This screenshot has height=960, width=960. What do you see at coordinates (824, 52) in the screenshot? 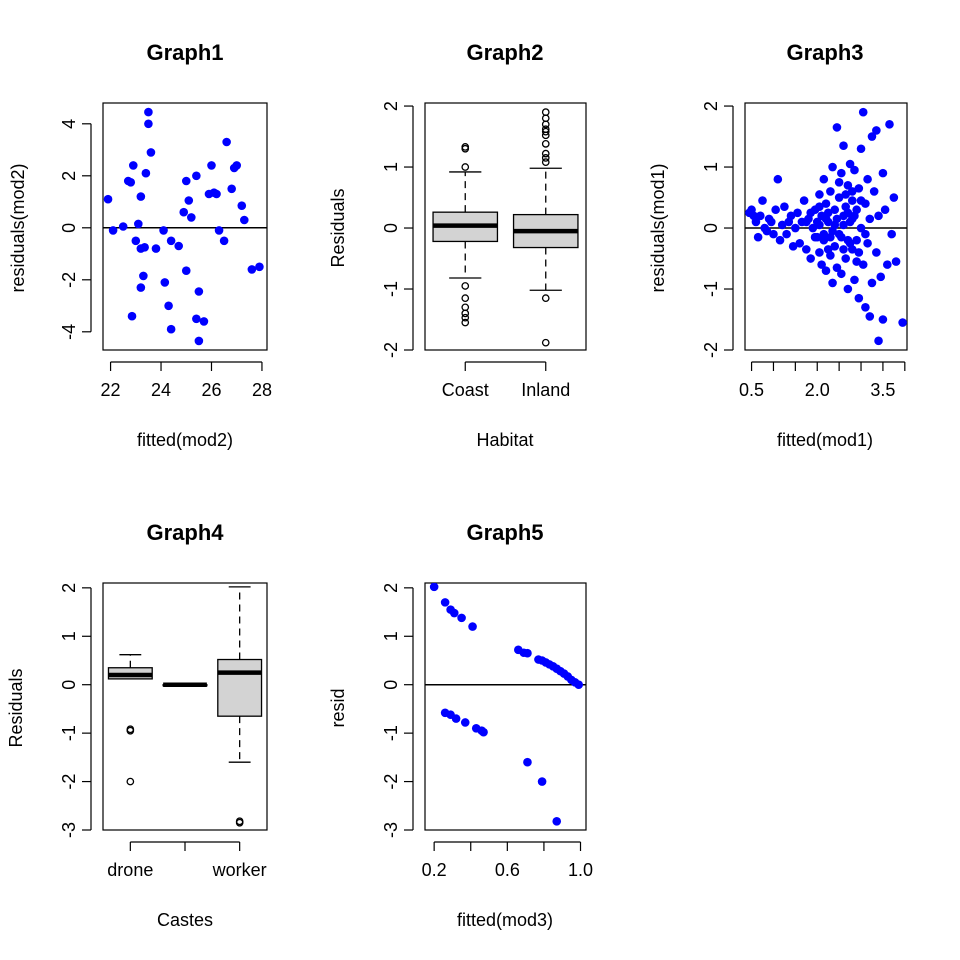
I see `panel-title: Graph3` at bounding box center [824, 52].